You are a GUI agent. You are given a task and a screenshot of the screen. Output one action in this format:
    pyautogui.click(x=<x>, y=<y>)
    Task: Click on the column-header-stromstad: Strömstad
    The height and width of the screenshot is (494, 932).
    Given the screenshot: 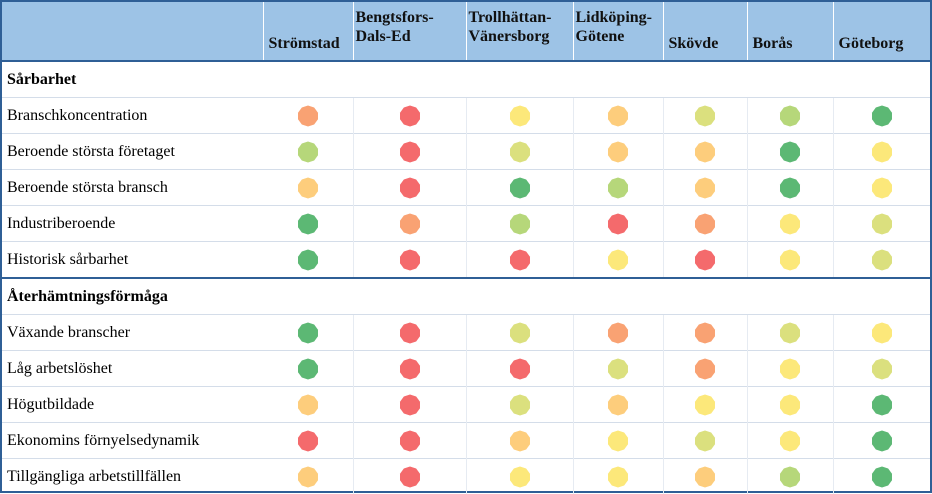 What is the action you would take?
    pyautogui.click(x=308, y=31)
    